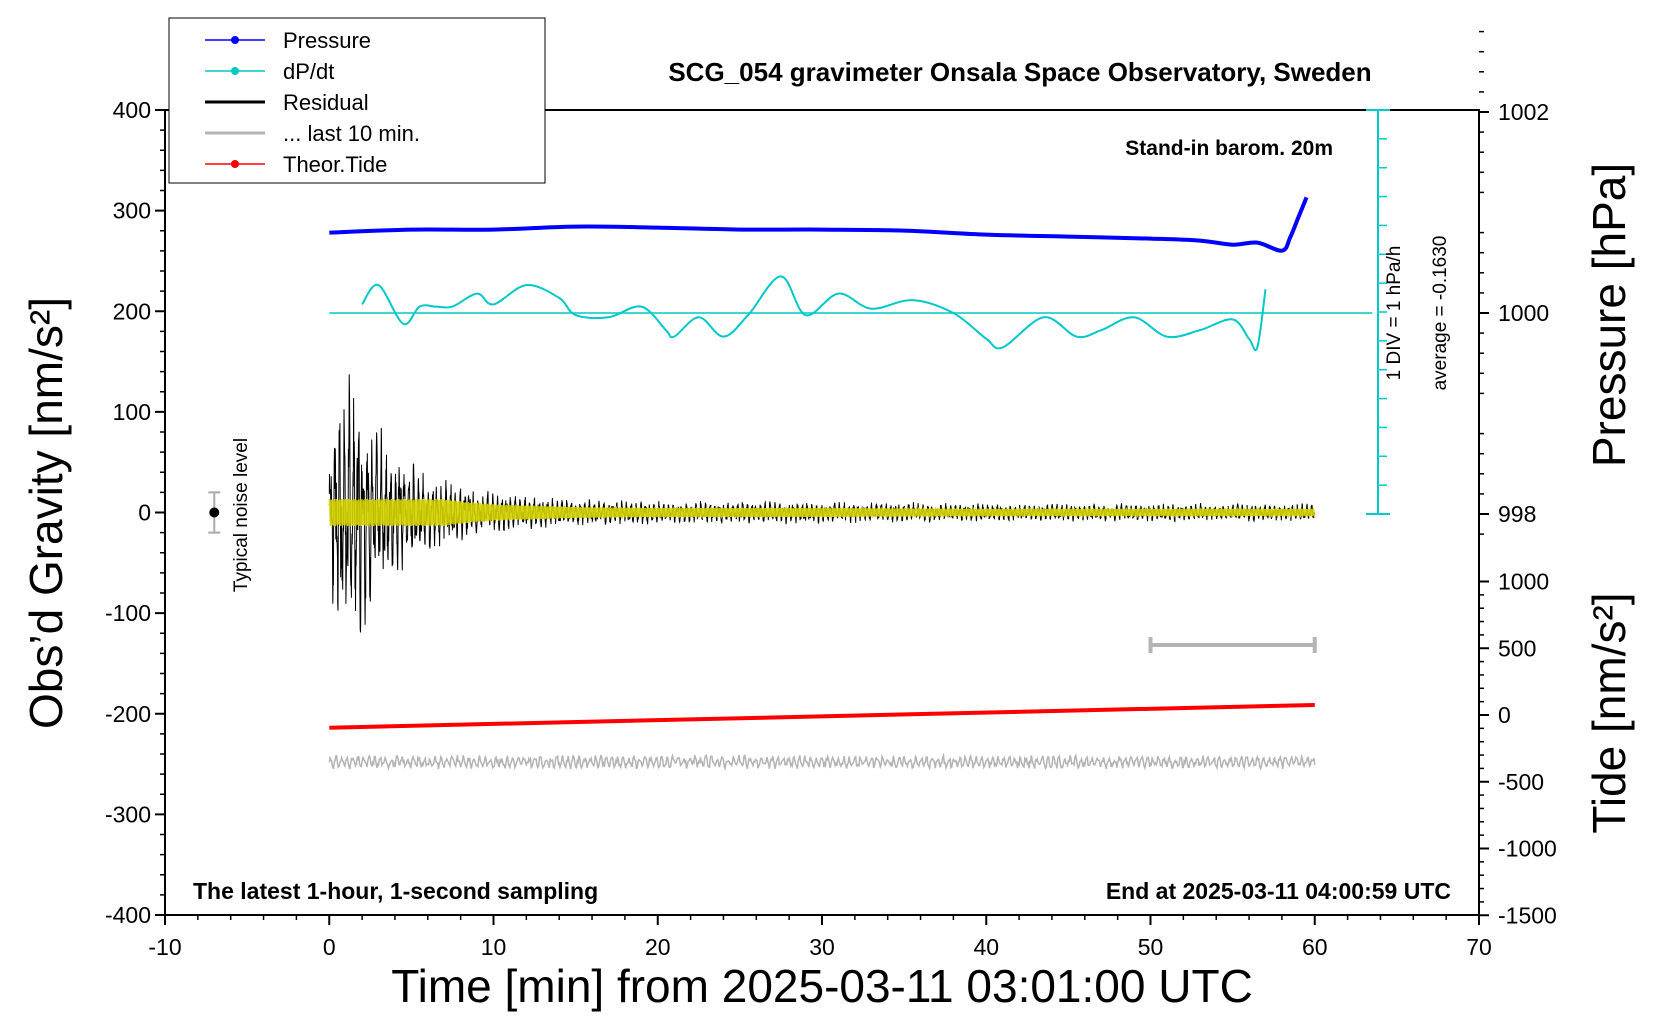 Image resolution: width=1660 pixels, height=1020 pixels. Describe the element at coordinates (1479, 947) in the screenshot. I see `x-tick-label: 70` at that location.